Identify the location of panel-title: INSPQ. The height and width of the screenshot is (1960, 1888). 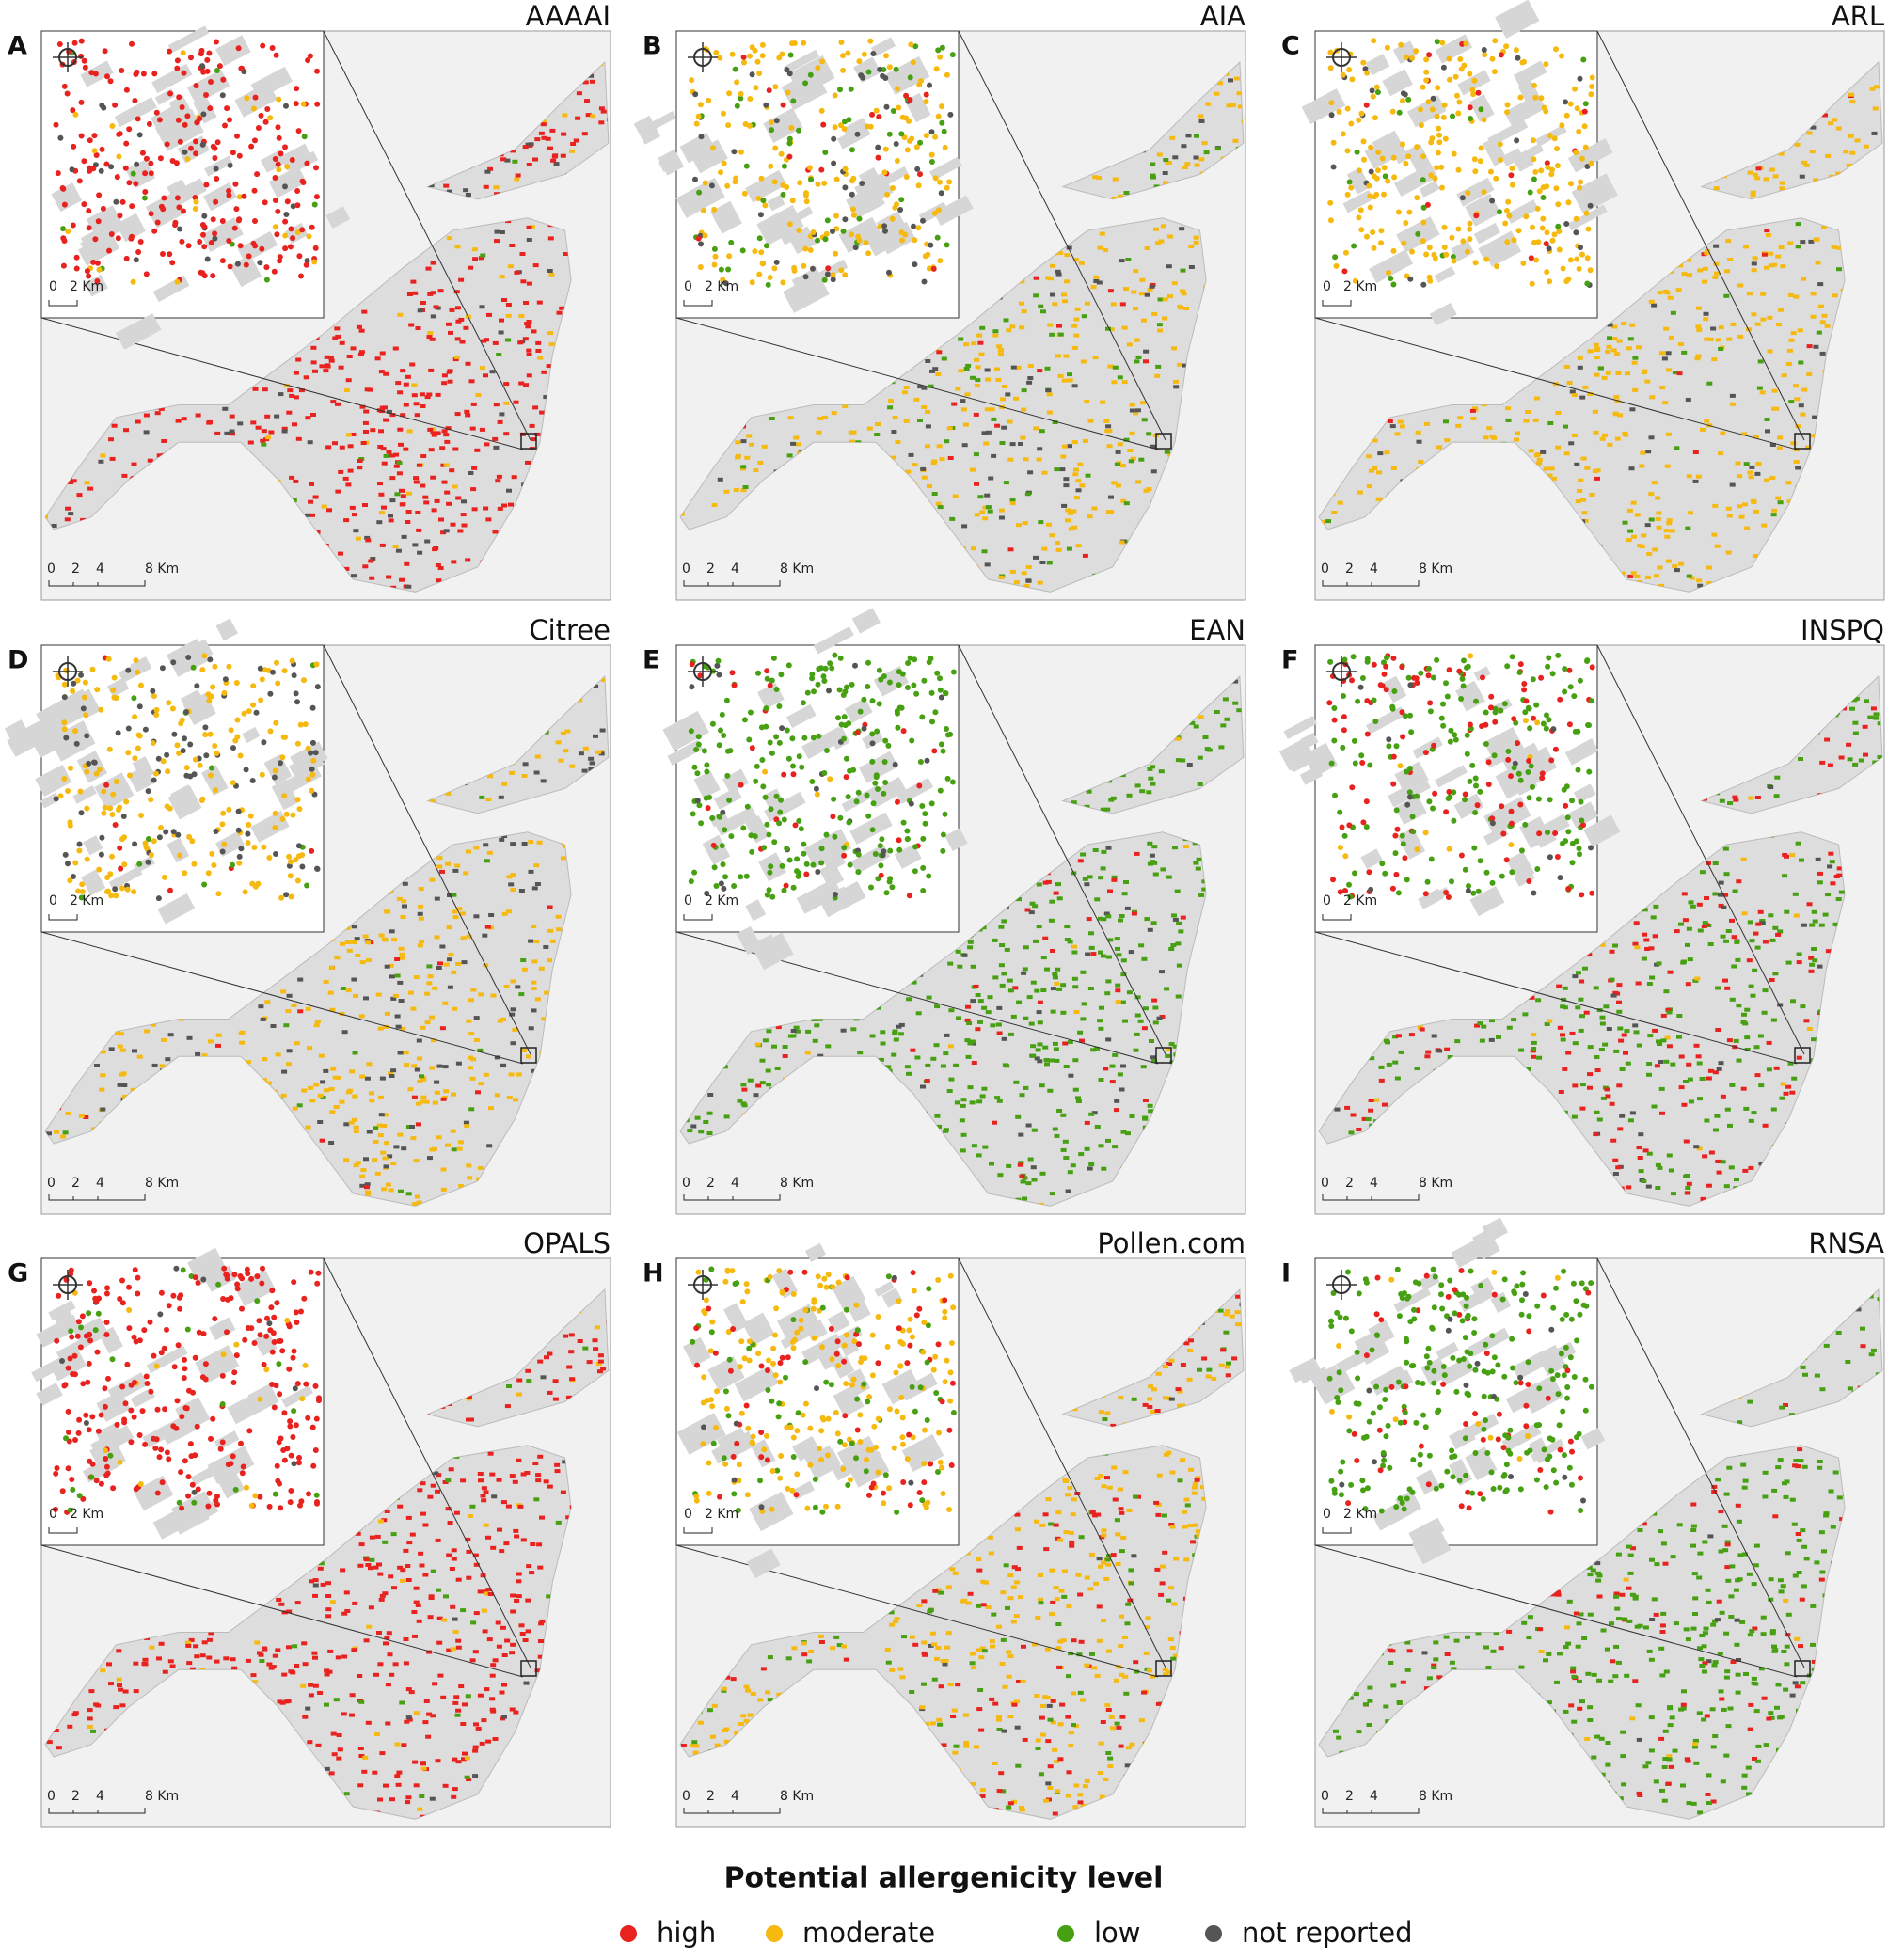
(1843, 630).